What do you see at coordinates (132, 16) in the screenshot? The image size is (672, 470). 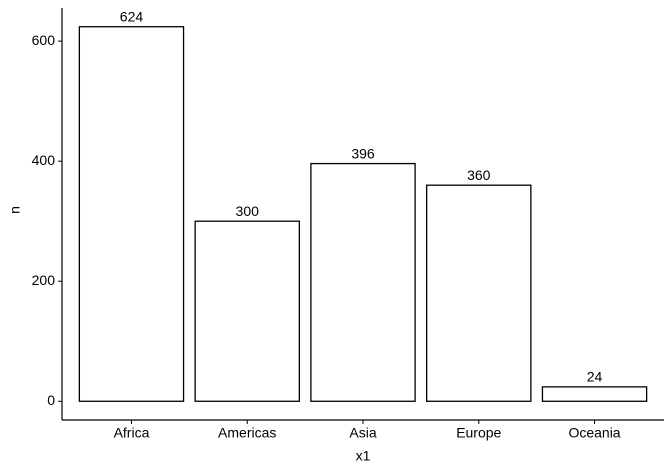 I see `value-label: 624` at bounding box center [132, 16].